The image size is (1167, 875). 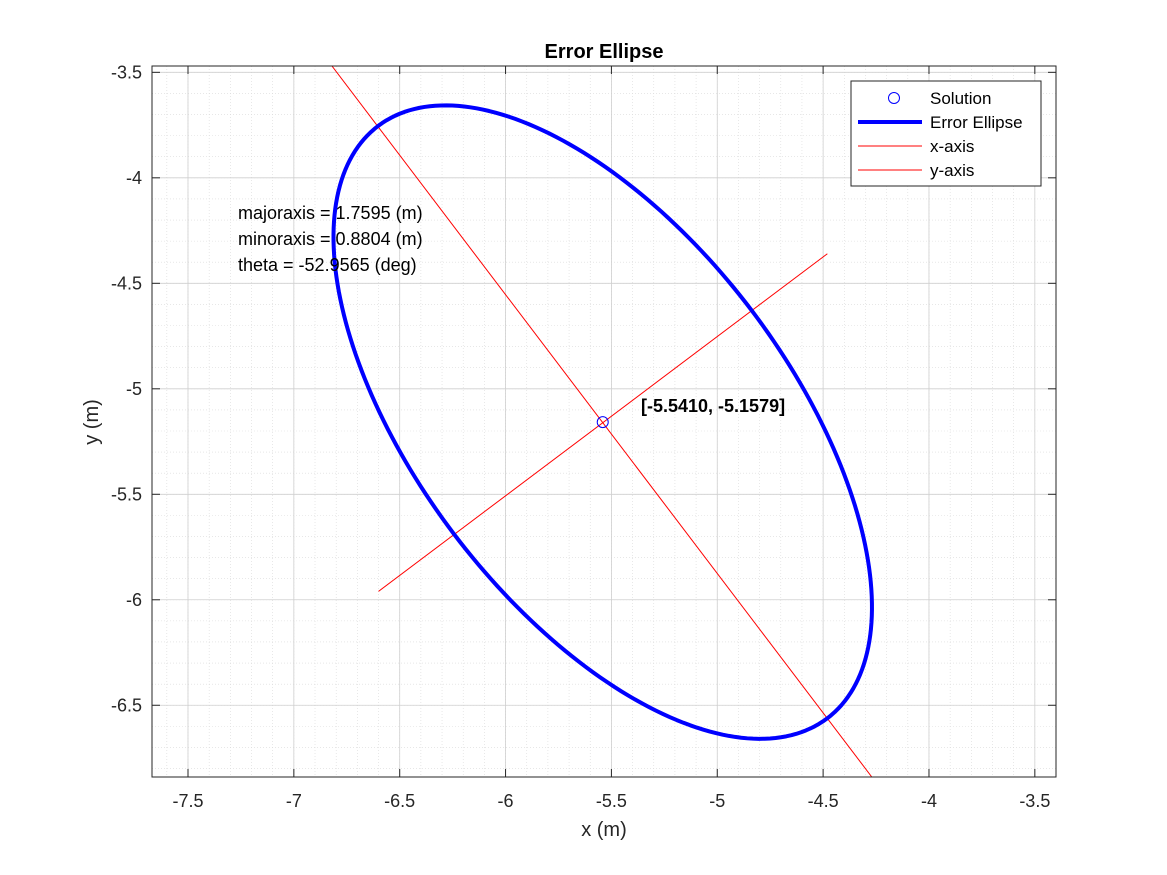 I want to click on y-tick-label: -3.5, so click(x=126, y=72).